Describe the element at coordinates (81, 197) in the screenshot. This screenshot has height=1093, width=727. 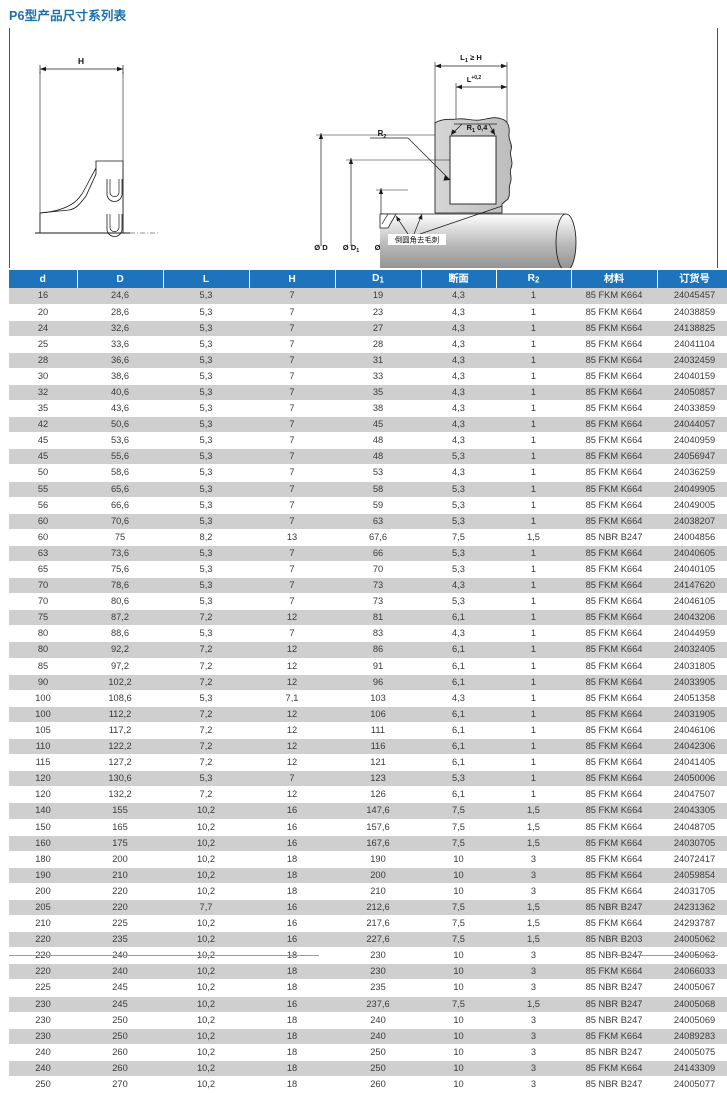
I see `seal-profile-outline` at that location.